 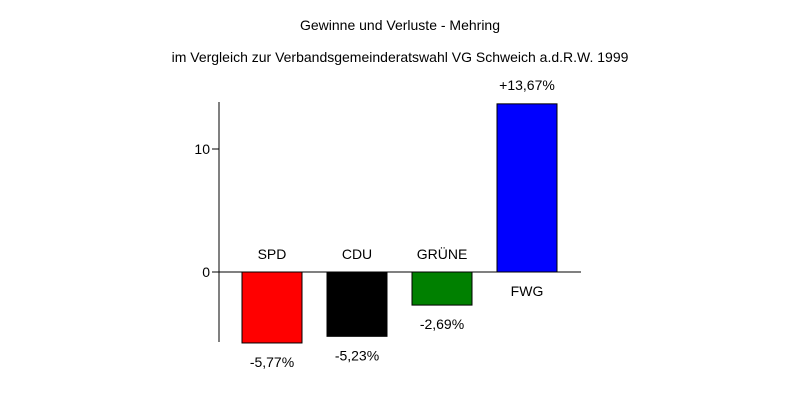 I want to click on category-label: CDU, so click(x=357, y=254).